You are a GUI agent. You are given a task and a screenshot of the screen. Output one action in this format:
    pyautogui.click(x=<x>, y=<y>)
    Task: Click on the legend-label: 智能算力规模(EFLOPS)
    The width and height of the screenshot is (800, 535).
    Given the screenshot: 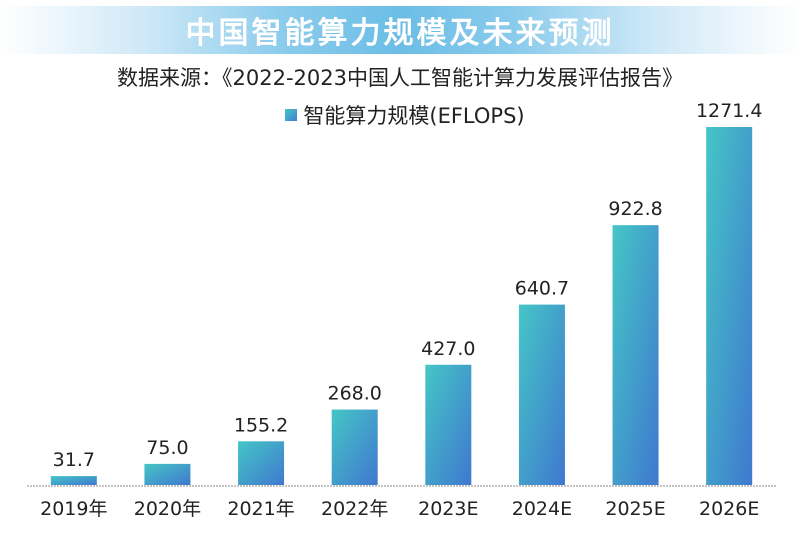 What is the action you would take?
    pyautogui.click(x=414, y=116)
    